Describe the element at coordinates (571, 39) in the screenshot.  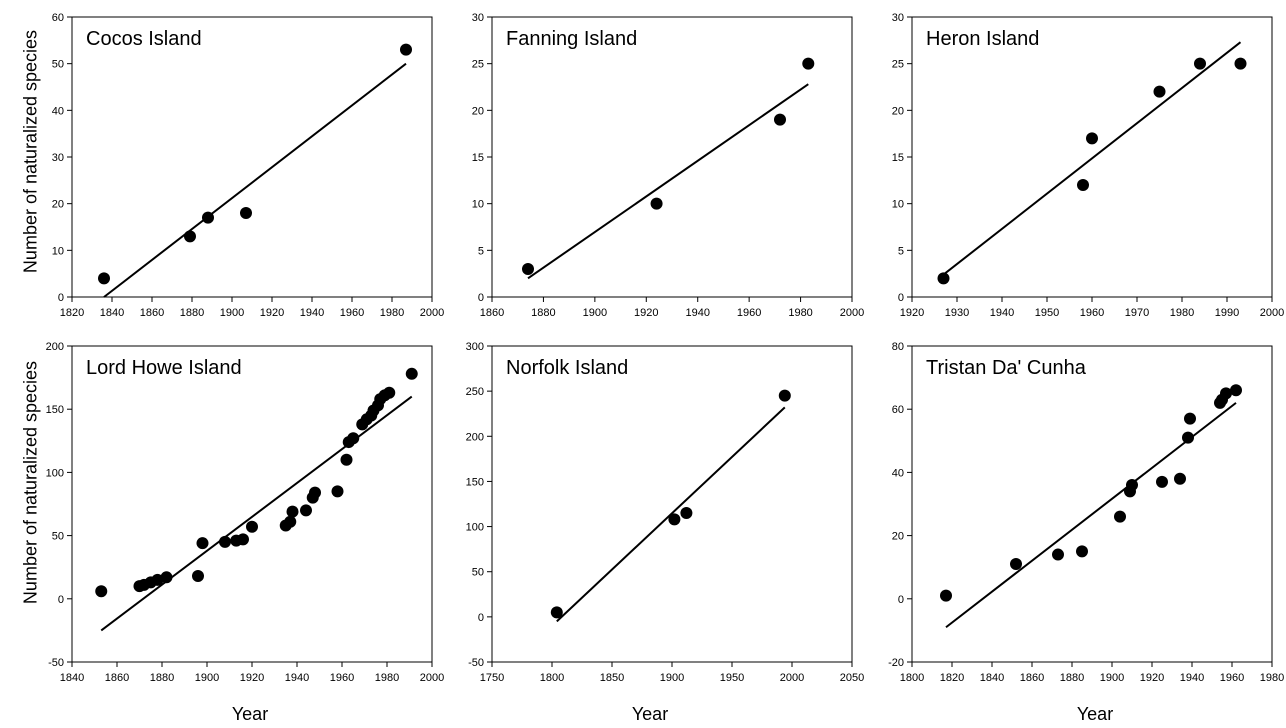
I see `panel-title: Fanning Island` at that location.